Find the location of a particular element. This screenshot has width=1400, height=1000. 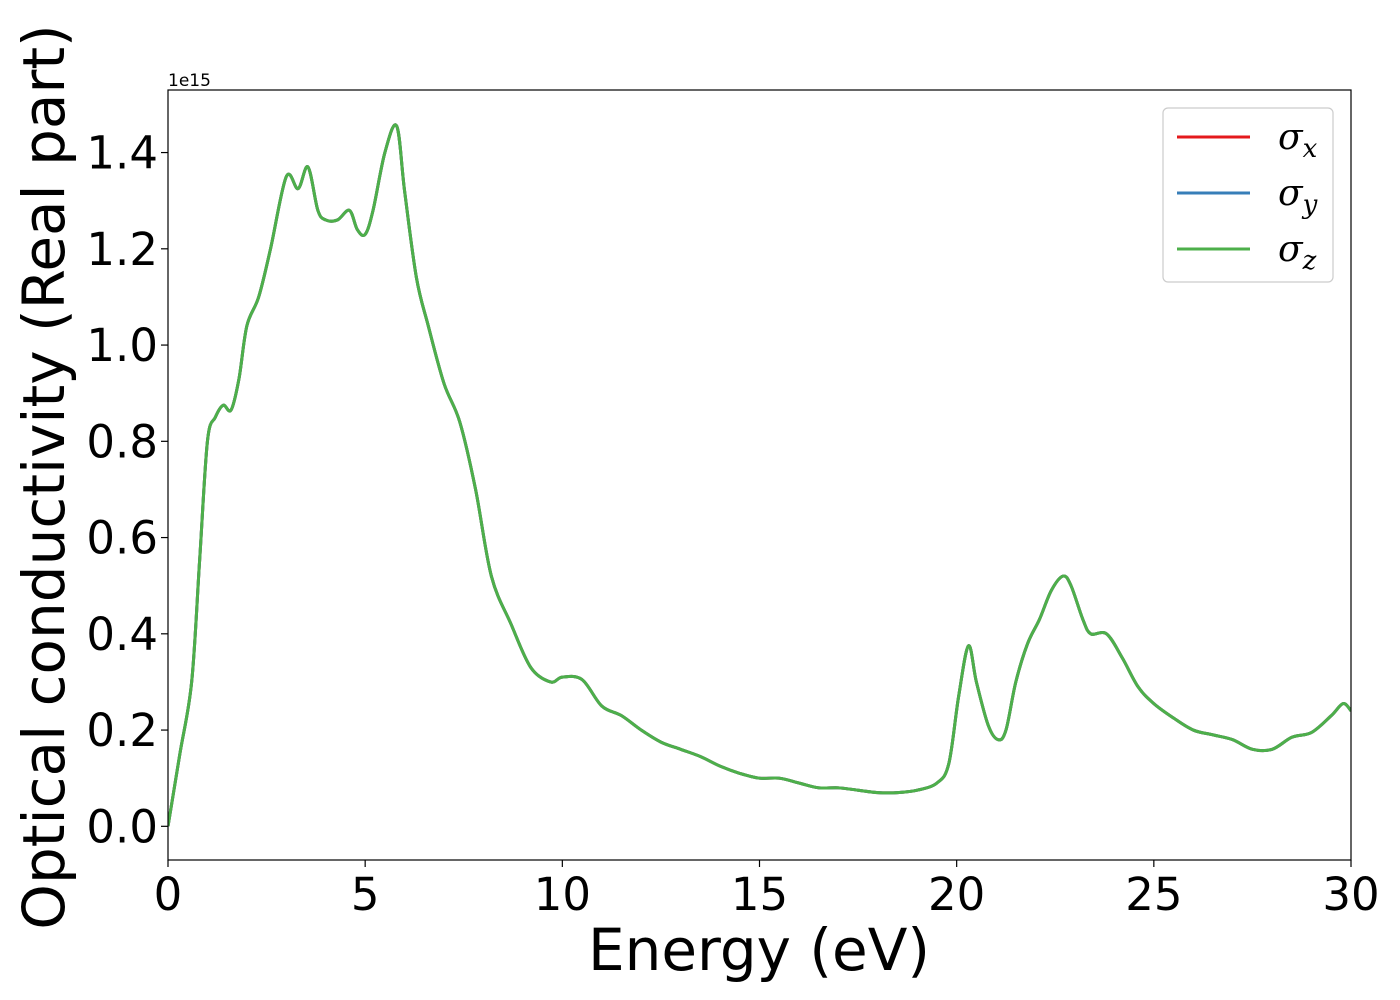

legend-box is located at coordinates (1248, 195).